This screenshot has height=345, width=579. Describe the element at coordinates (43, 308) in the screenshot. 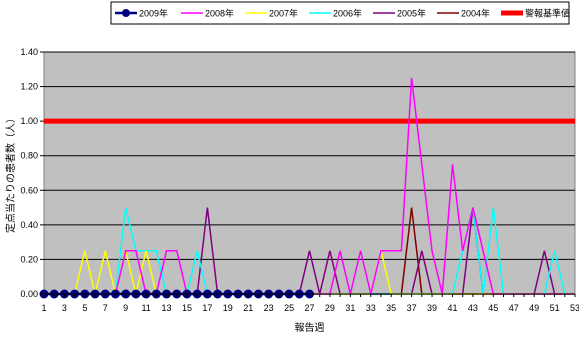

I see `x-tick-label: 1` at that location.